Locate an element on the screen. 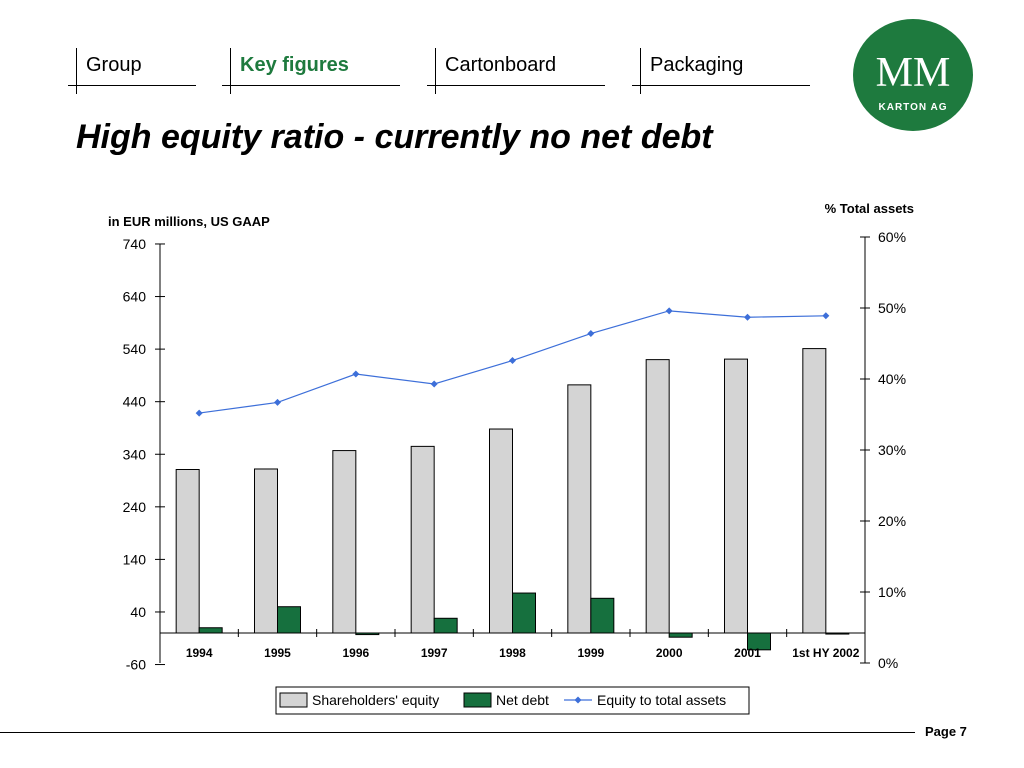  tab-packaging-label: Packaging is located at coordinates (697, 65).